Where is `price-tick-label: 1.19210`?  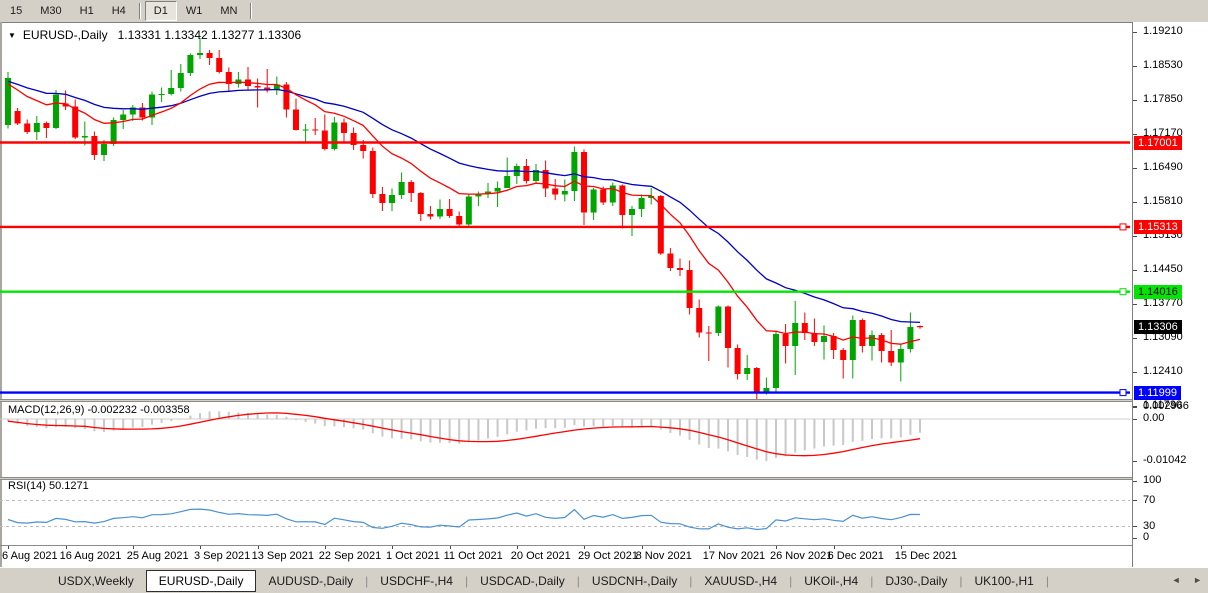 price-tick-label: 1.19210 is located at coordinates (1163, 31).